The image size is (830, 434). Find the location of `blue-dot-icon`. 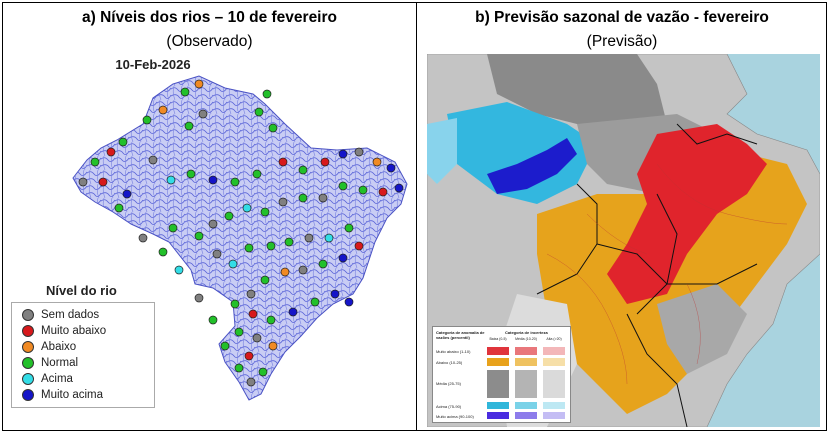

blue-dot-icon is located at coordinates (28, 395).